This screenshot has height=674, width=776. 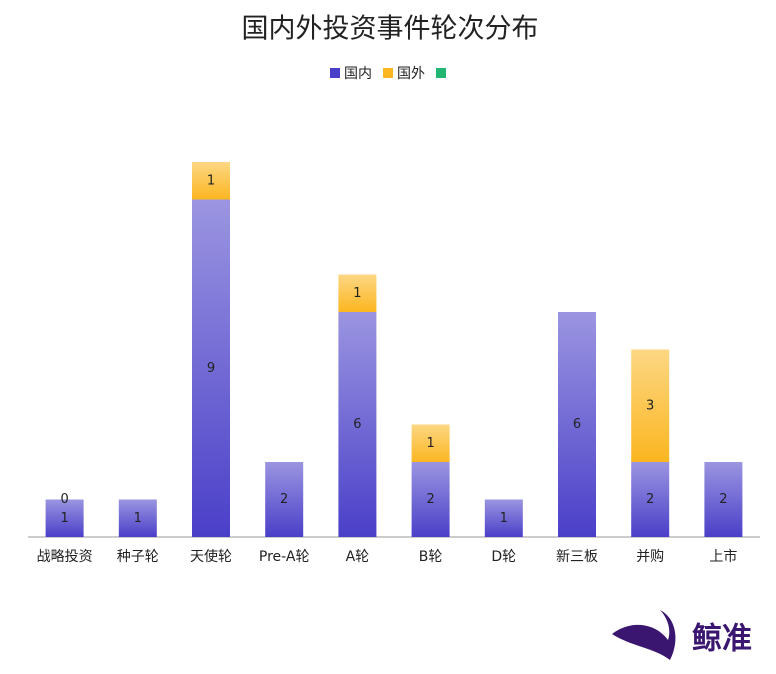 What do you see at coordinates (284, 557) in the screenshot?
I see `x-tick-label: Pre-A轮` at bounding box center [284, 557].